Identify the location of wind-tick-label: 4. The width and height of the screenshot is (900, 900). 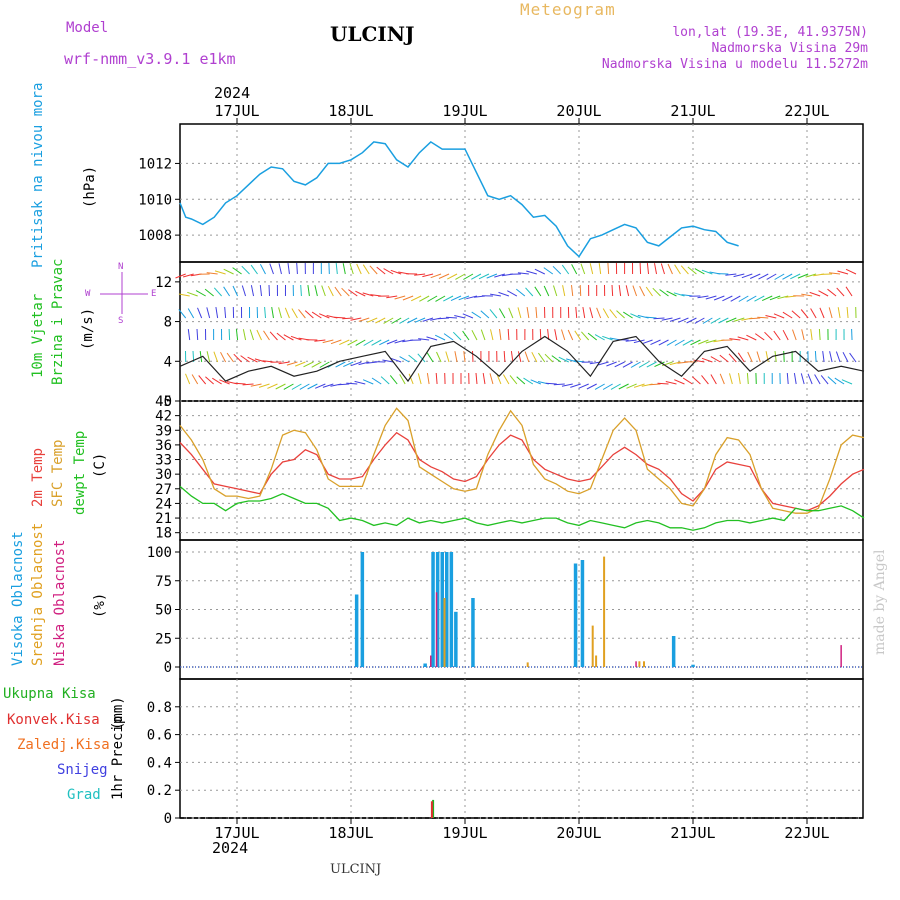
(168, 362).